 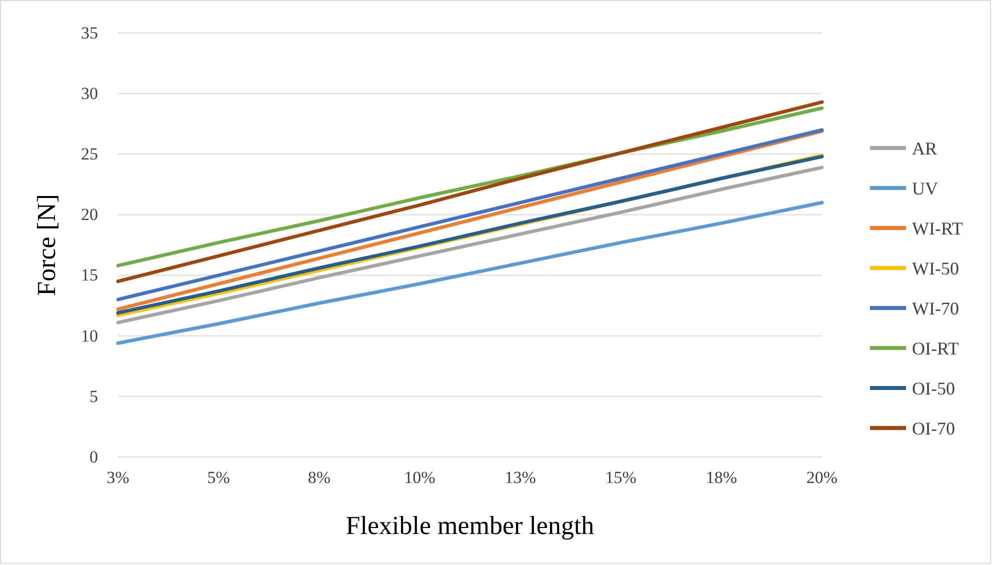 What do you see at coordinates (933, 428) in the screenshot?
I see `legend-label: OI-70` at bounding box center [933, 428].